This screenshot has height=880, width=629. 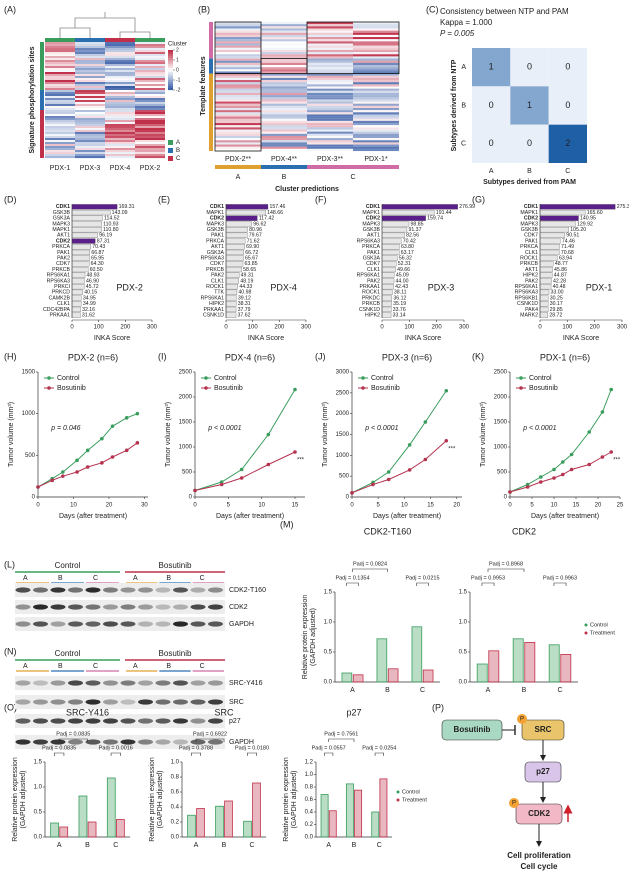 I want to click on category-label: GSK3A, so click(x=62, y=219).